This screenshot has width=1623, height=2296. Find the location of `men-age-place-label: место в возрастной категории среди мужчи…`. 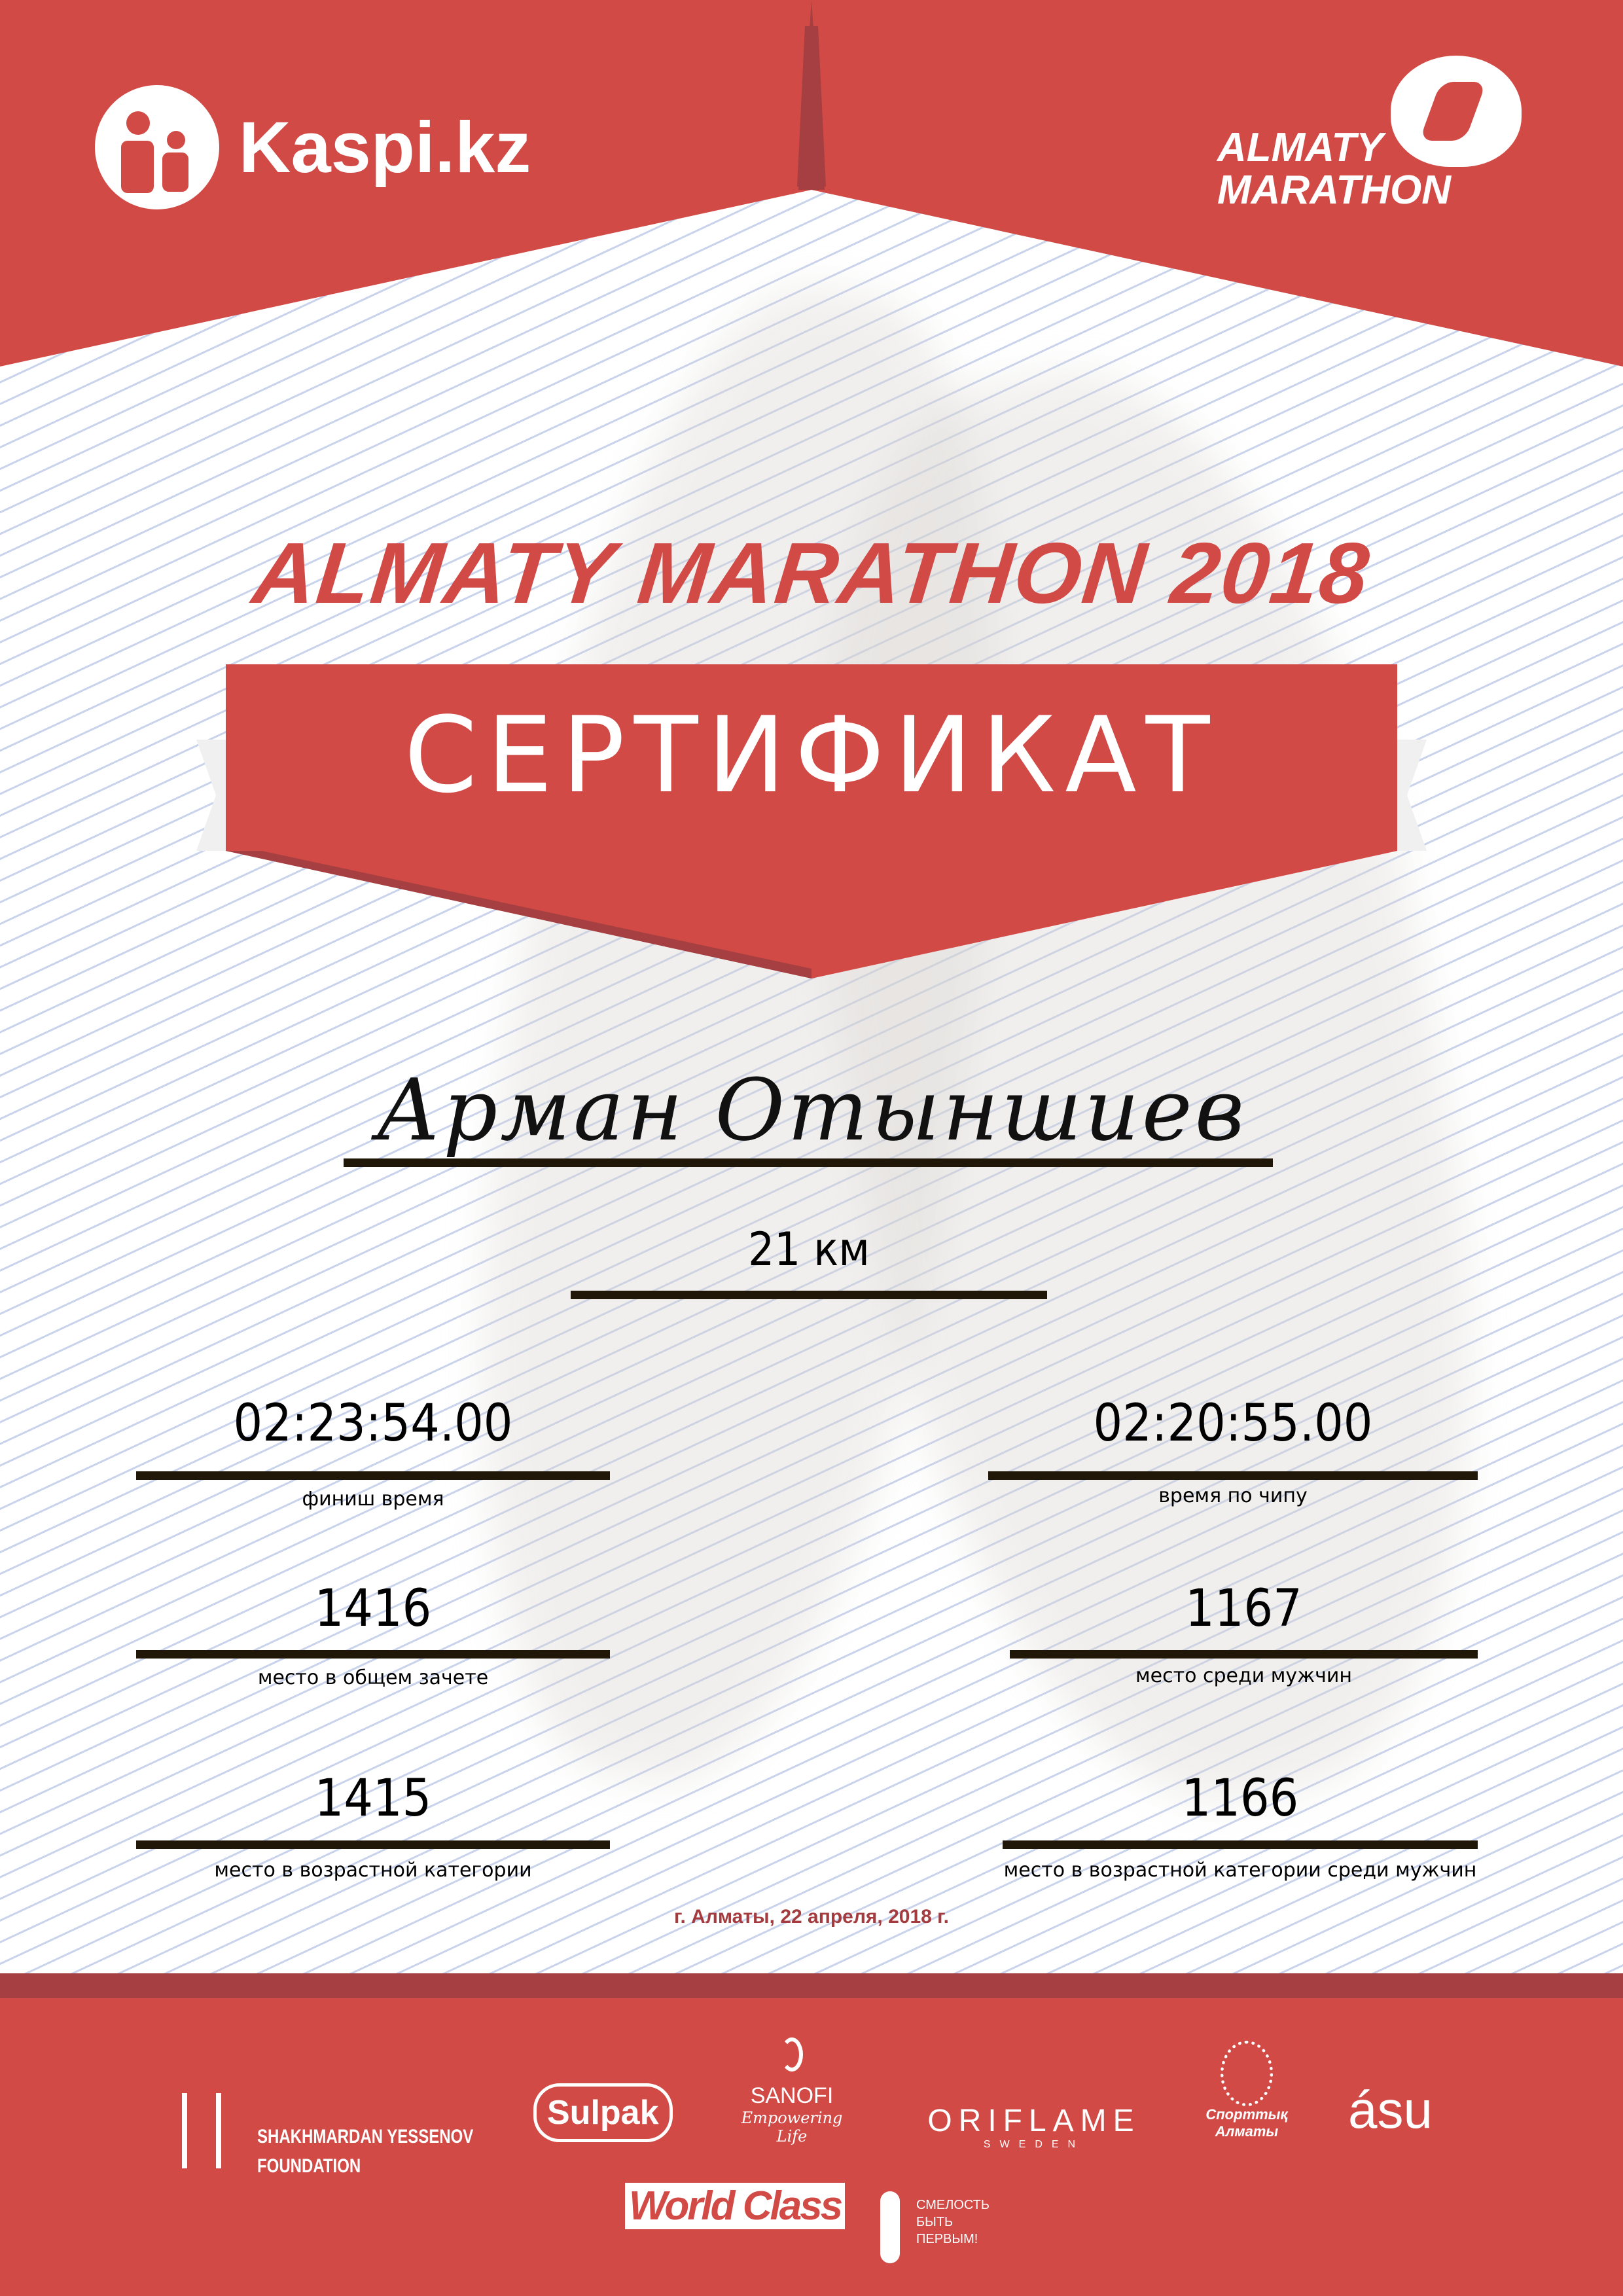

men-age-place-label: место в возрастной категории среди мужчи… is located at coordinates (1240, 1870).